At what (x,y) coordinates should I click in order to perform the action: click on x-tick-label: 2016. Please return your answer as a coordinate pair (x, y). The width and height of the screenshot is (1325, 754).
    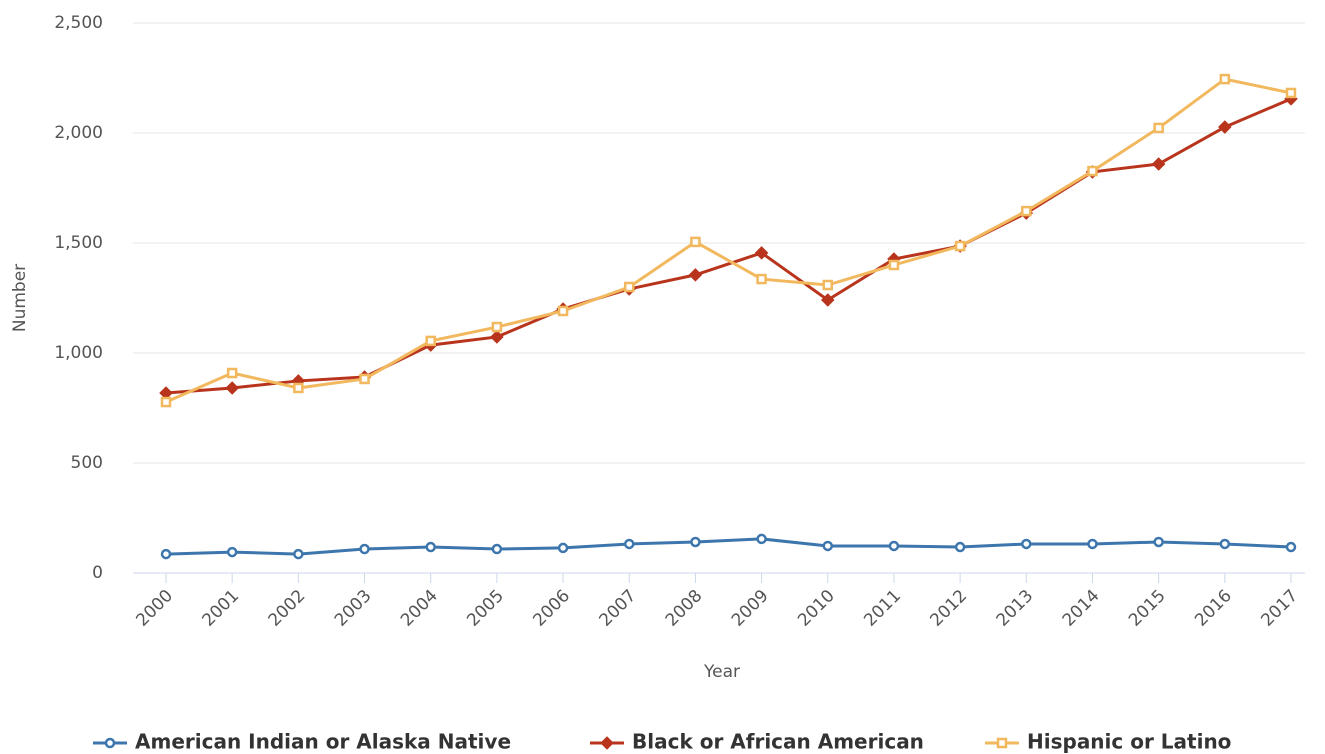
    Looking at the image, I should click on (1213, 608).